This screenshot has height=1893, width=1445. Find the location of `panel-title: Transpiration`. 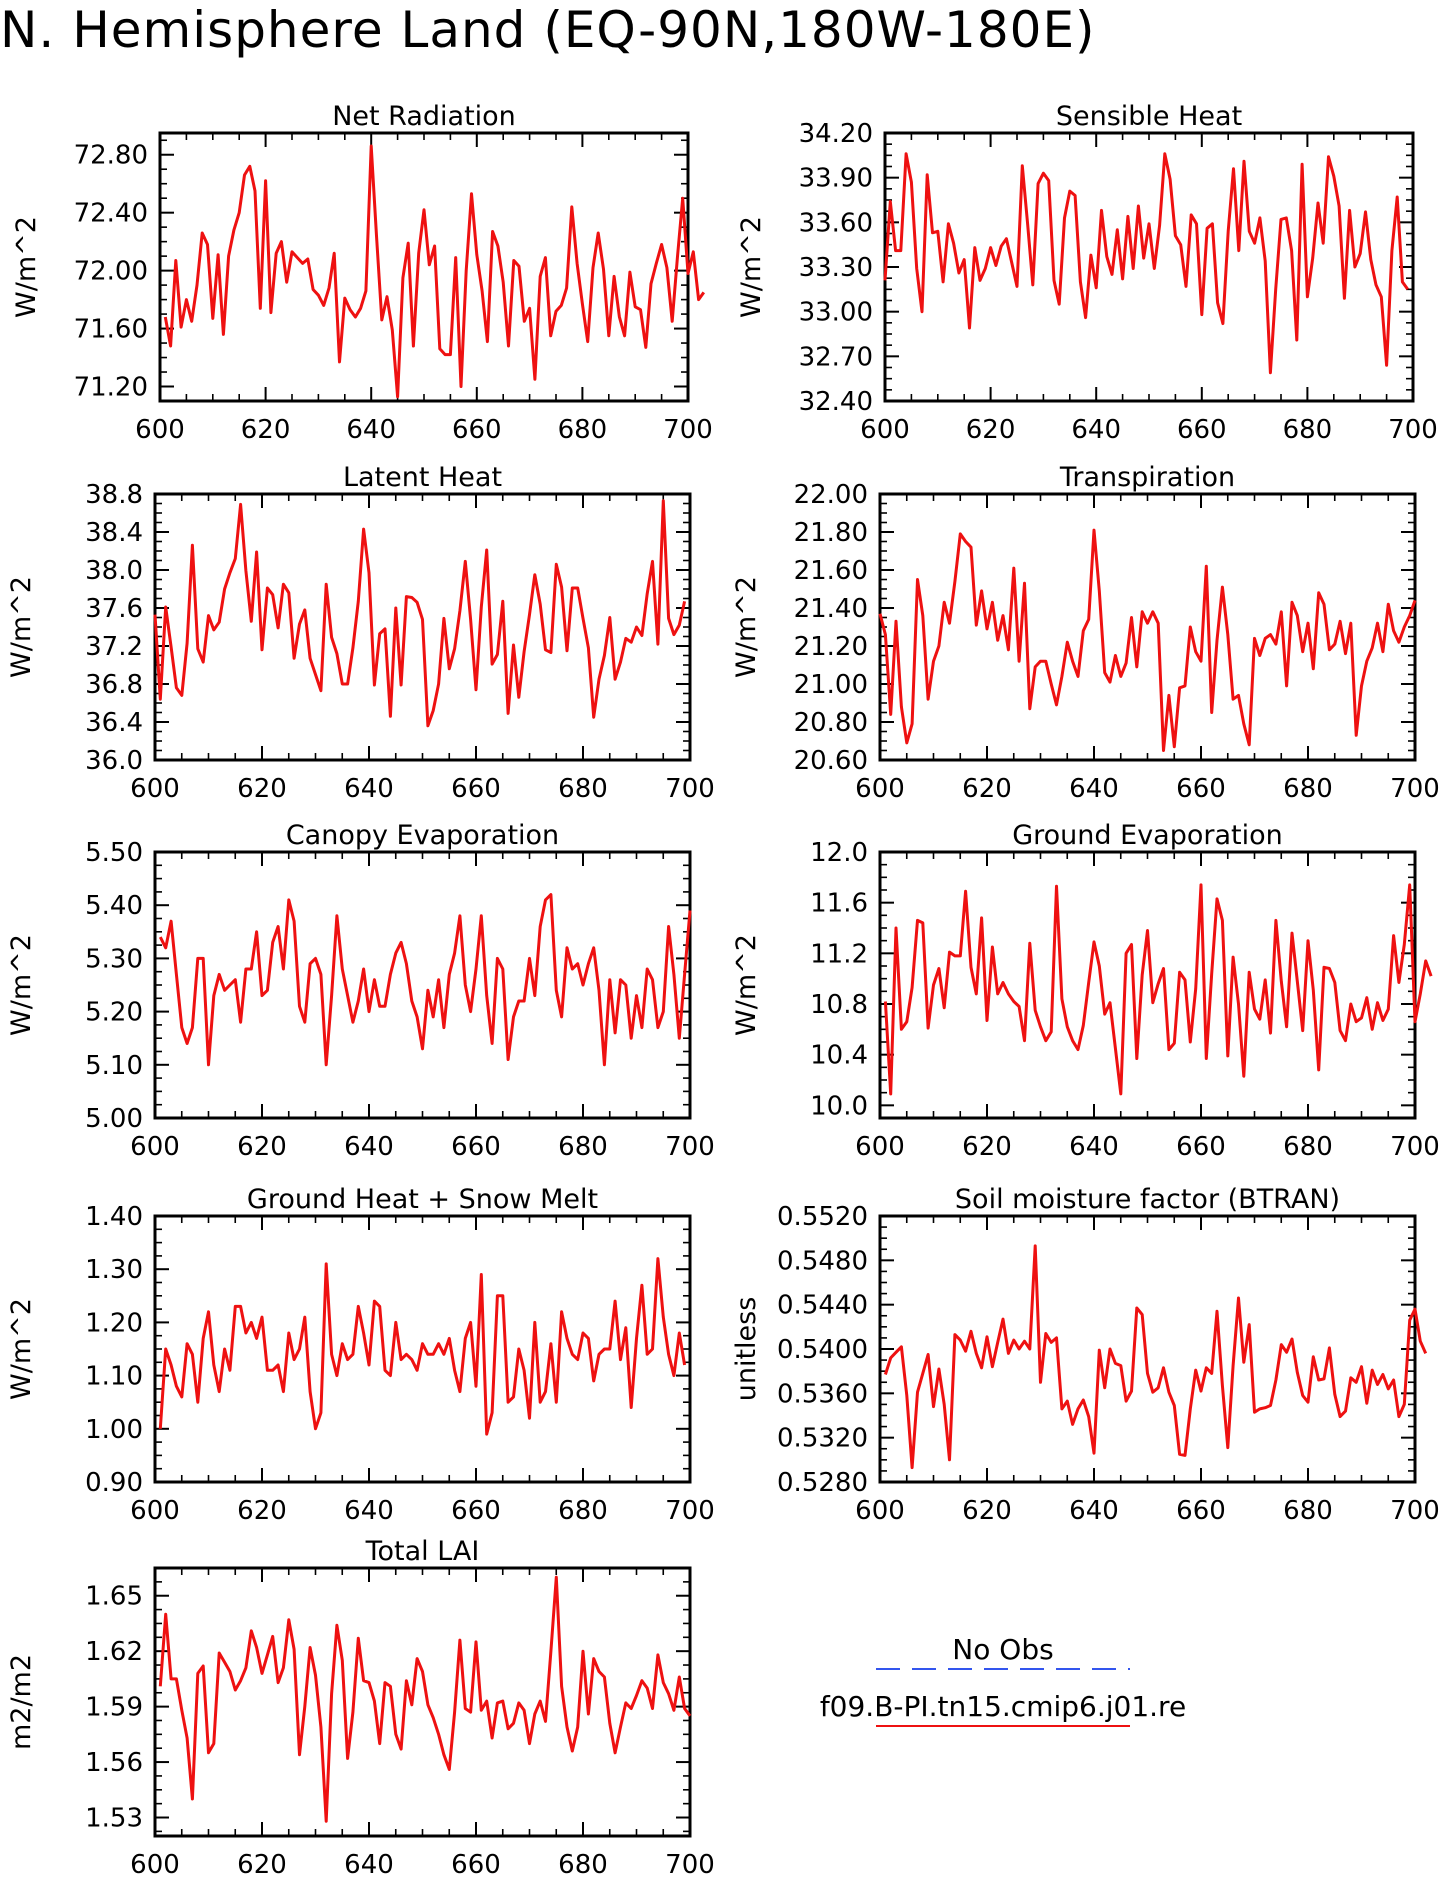

panel-title: Transpiration is located at coordinates (1147, 477).